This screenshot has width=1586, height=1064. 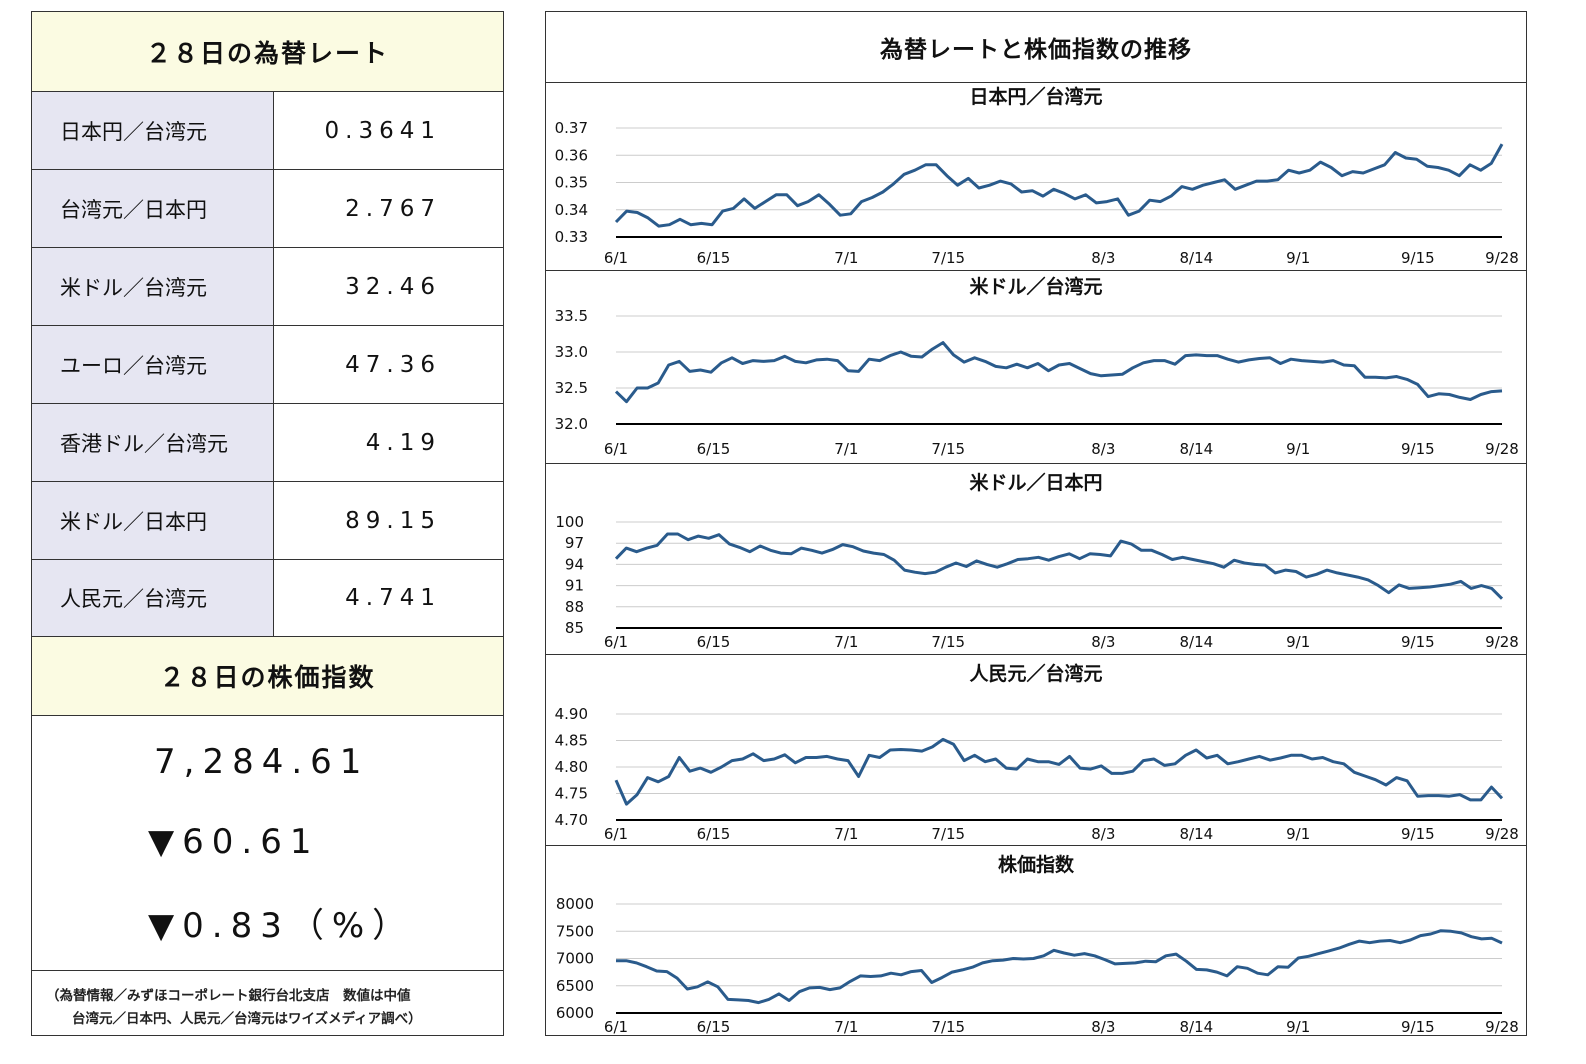 I want to click on y-tick-label: 33.0, so click(x=571, y=352).